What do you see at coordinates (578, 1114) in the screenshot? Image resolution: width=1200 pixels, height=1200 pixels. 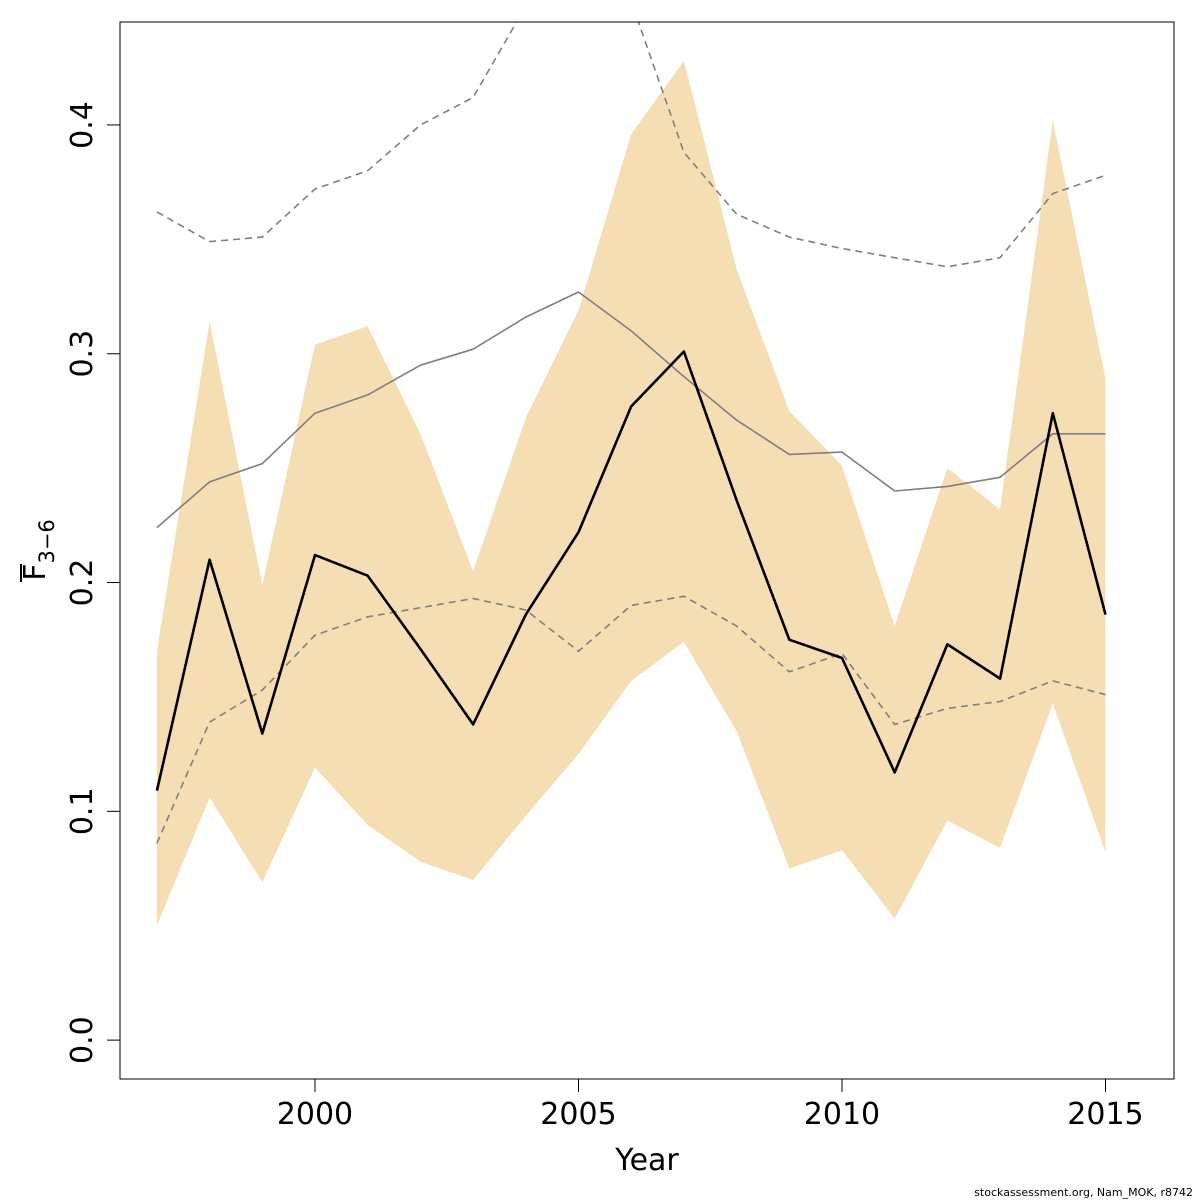 I see `x-tick-label: 2005` at bounding box center [578, 1114].